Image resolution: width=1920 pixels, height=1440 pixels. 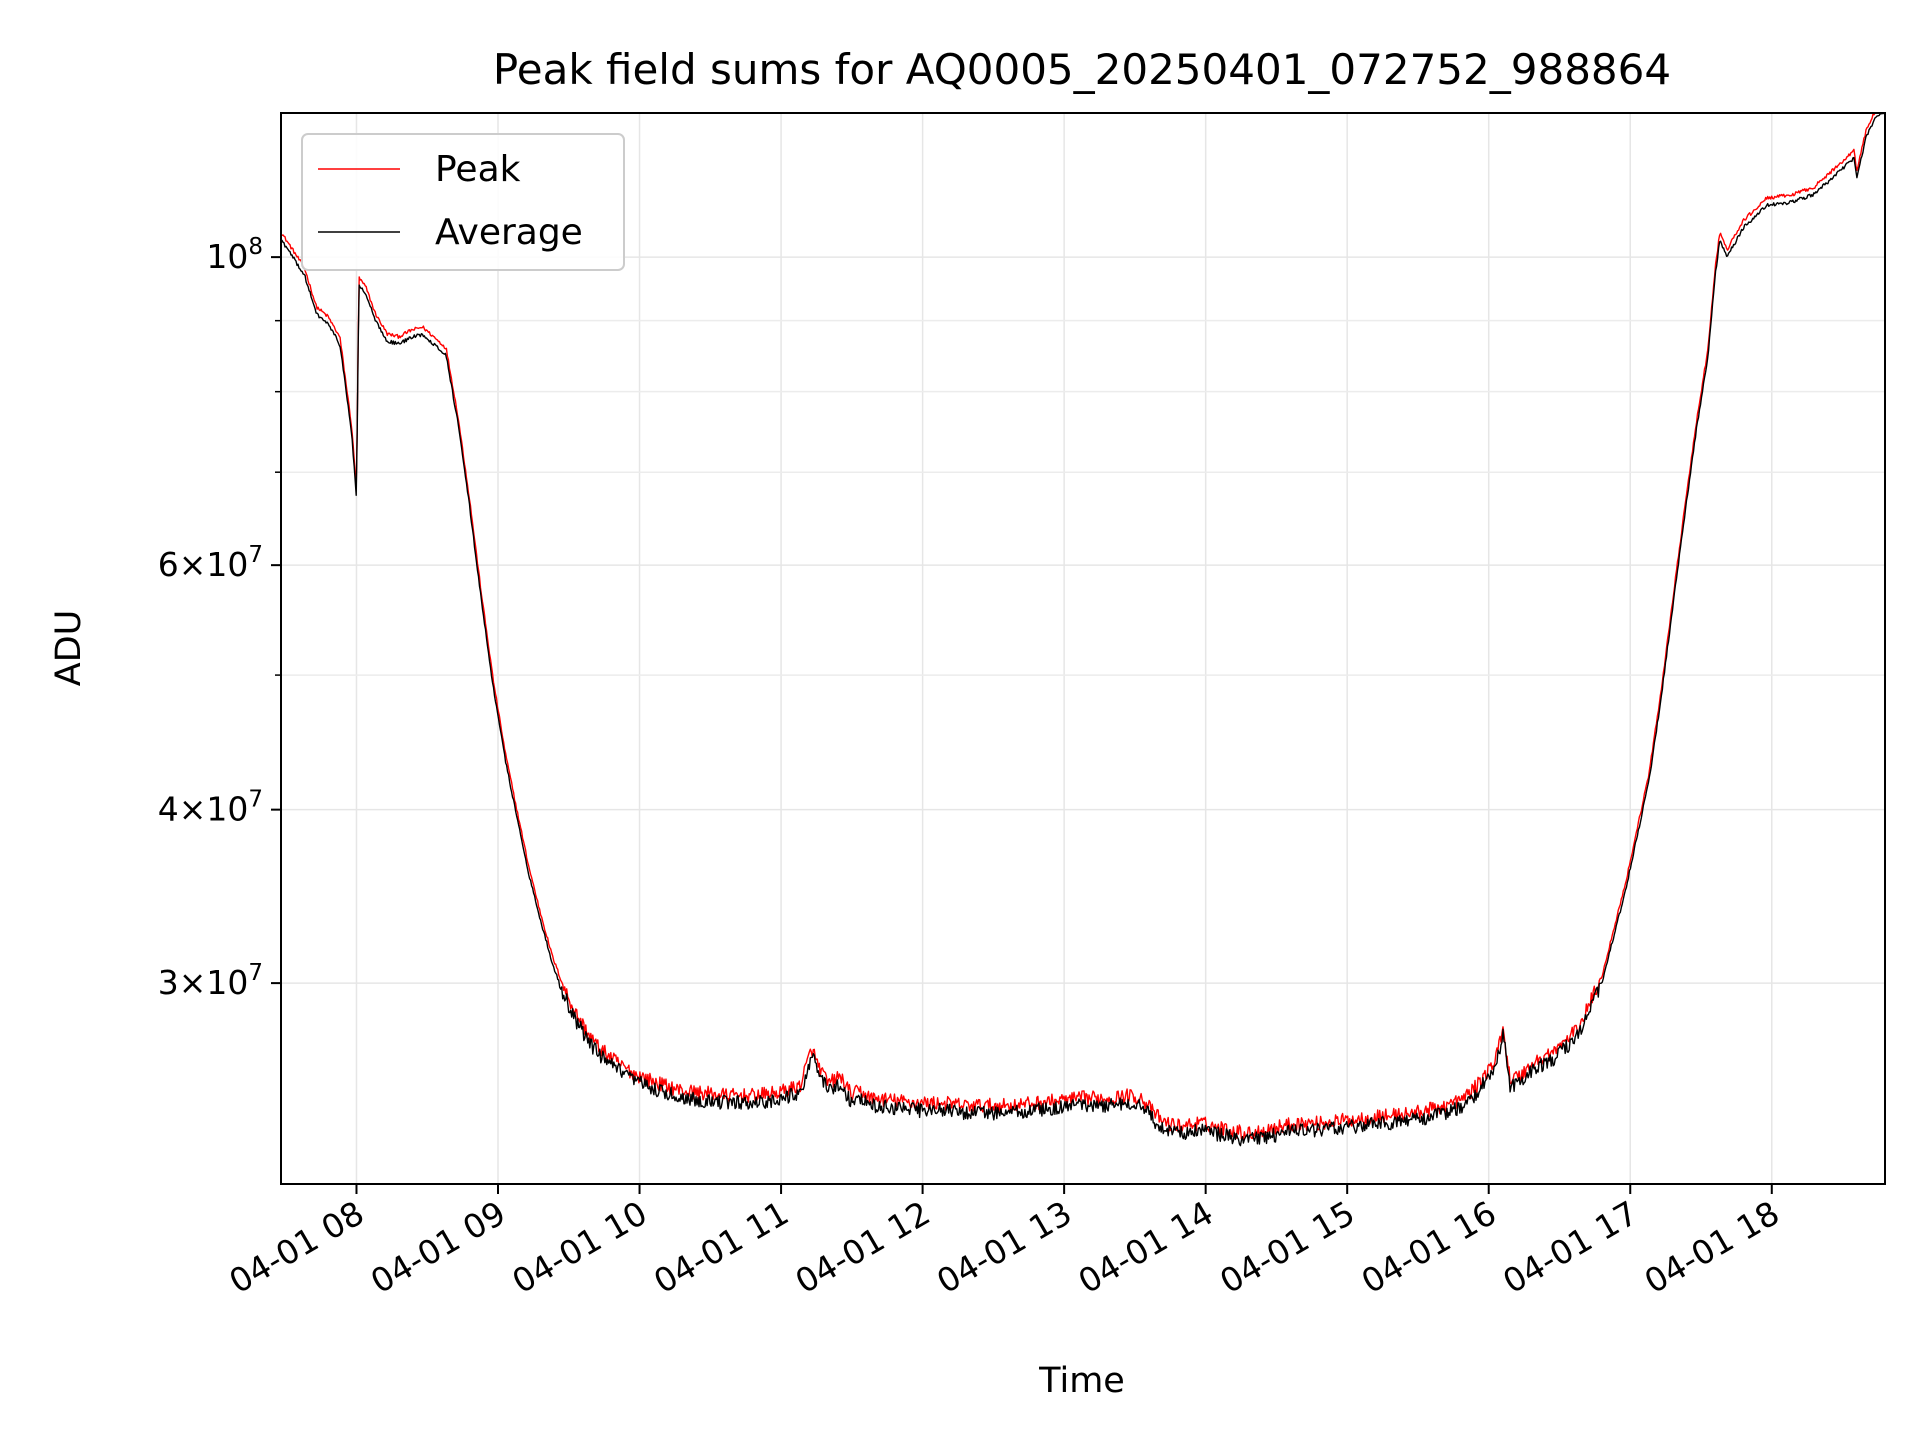 What do you see at coordinates (168, 982) in the screenshot?
I see `y-tick-mantissa: 3` at bounding box center [168, 982].